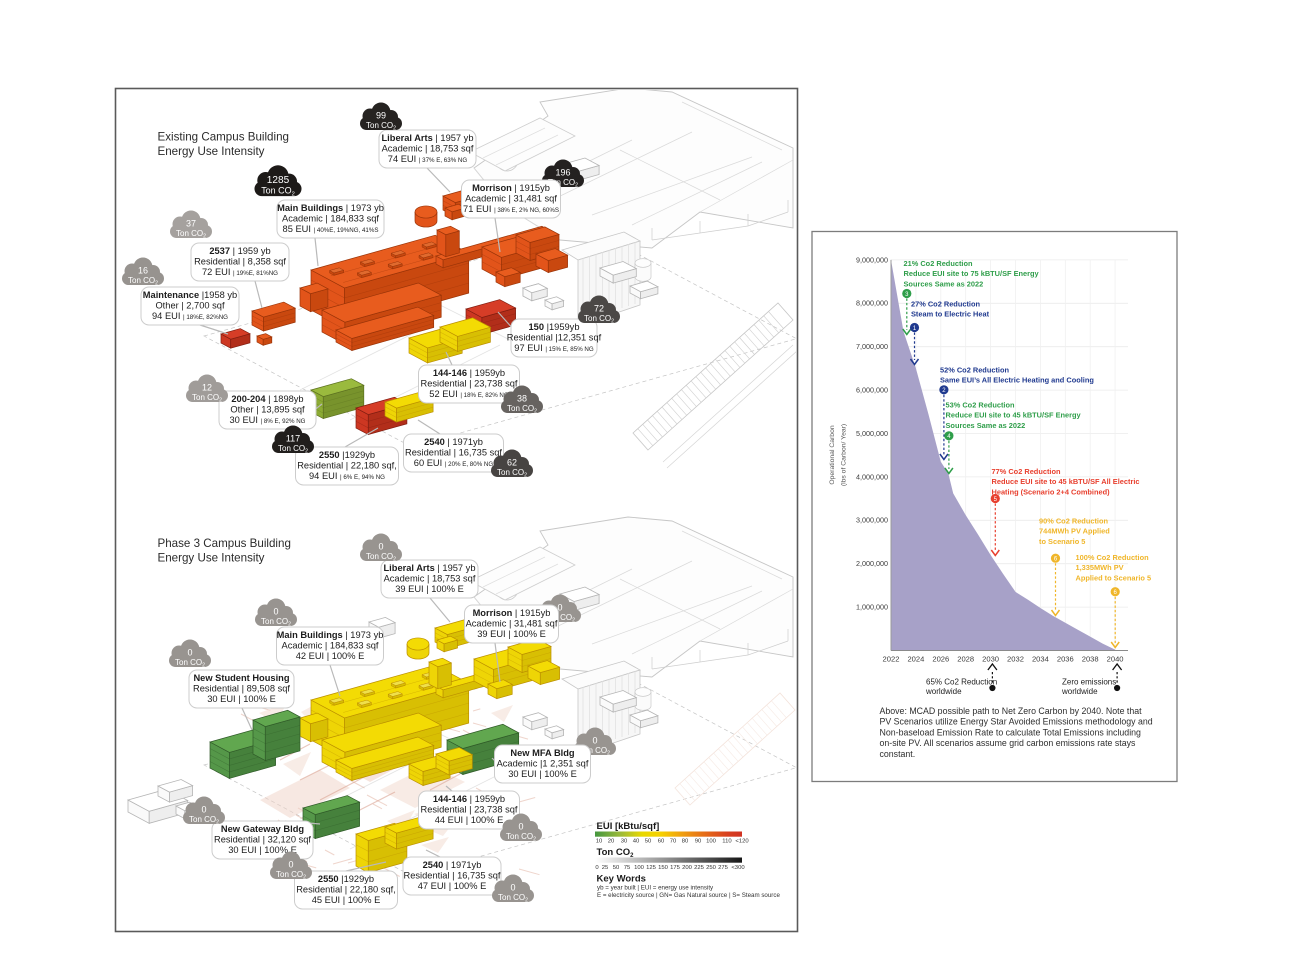 This screenshot has width=1300, height=954. I want to click on svg-text: constant., so click(898, 754).